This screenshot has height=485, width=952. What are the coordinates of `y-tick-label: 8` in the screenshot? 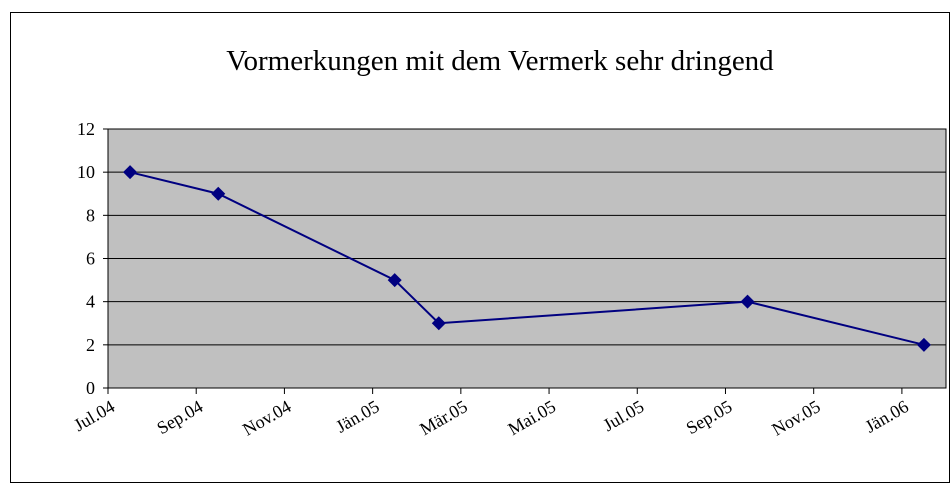 It's located at (90, 215).